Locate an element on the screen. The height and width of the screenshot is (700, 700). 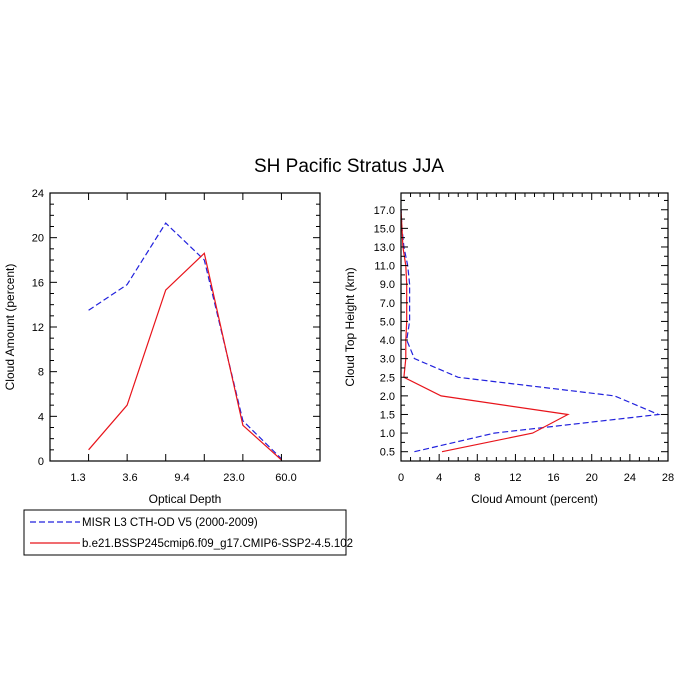
x-tick-label: 60.0 is located at coordinates (285, 478).